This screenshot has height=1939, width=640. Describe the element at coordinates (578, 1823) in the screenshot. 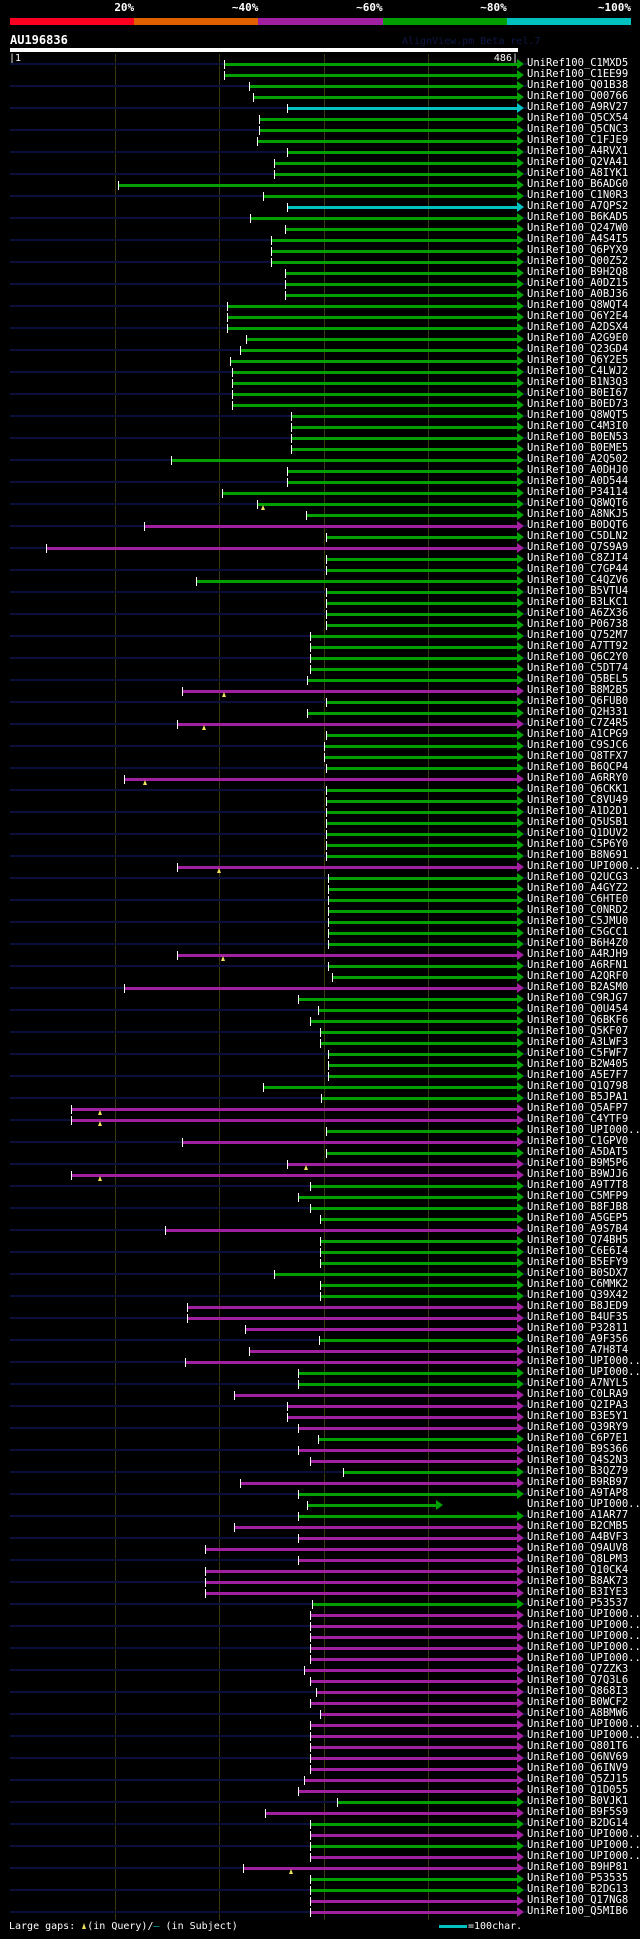

I see `hit-label: UniRef100_B2DG14` at that location.